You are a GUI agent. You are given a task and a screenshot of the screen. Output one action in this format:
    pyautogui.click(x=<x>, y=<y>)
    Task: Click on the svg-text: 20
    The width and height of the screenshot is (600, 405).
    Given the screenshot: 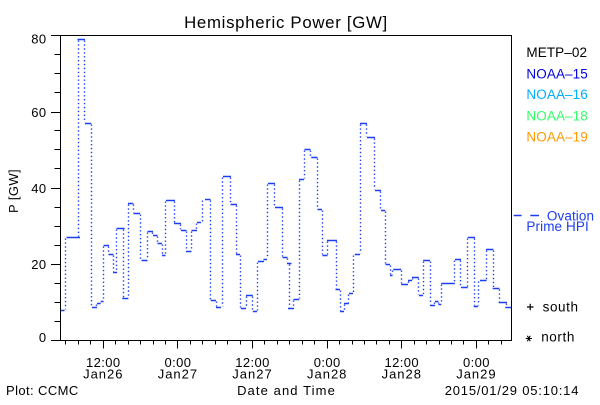 What is the action you would take?
    pyautogui.click(x=38, y=264)
    